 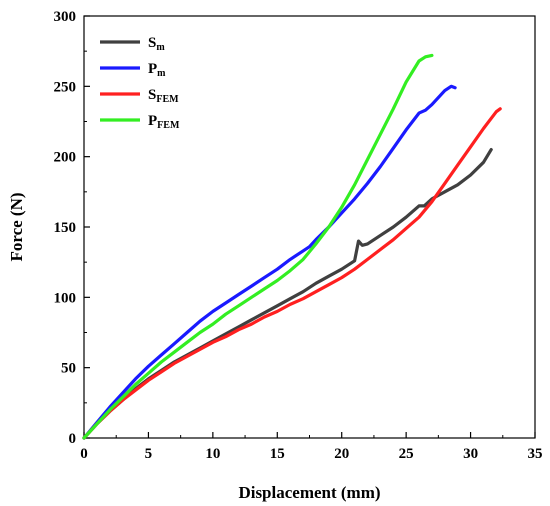 What do you see at coordinates (277, 454) in the screenshot?
I see `x-tick-label: 15` at bounding box center [277, 454].